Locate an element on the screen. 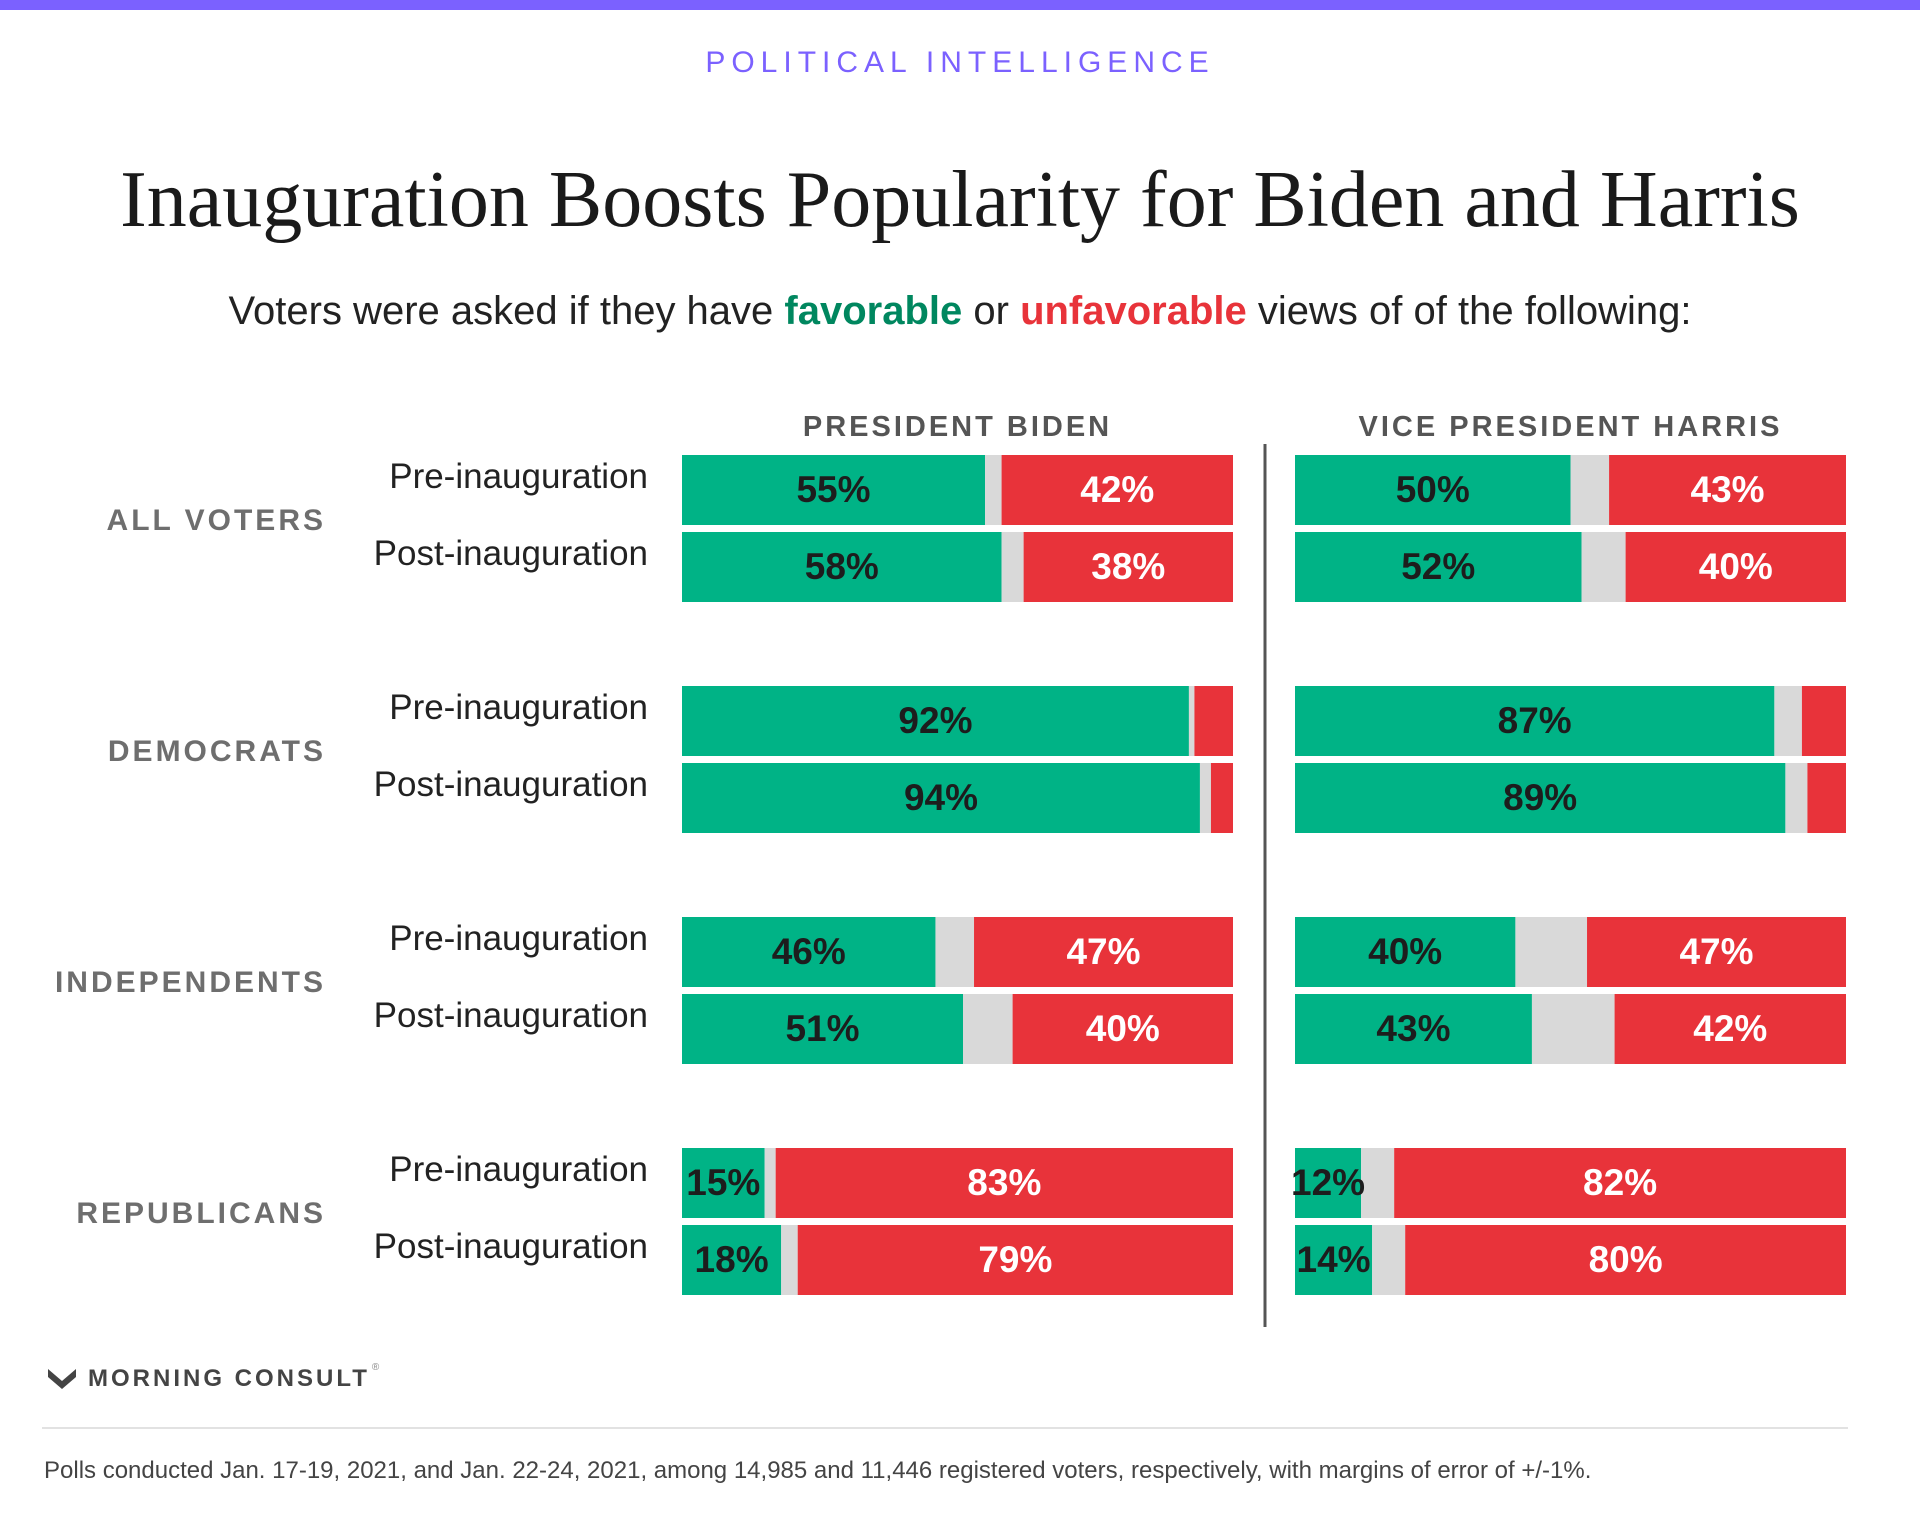 Image resolution: width=1920 pixels, height=1536 pixels. value-label-favorable: 92% is located at coordinates (935, 720).